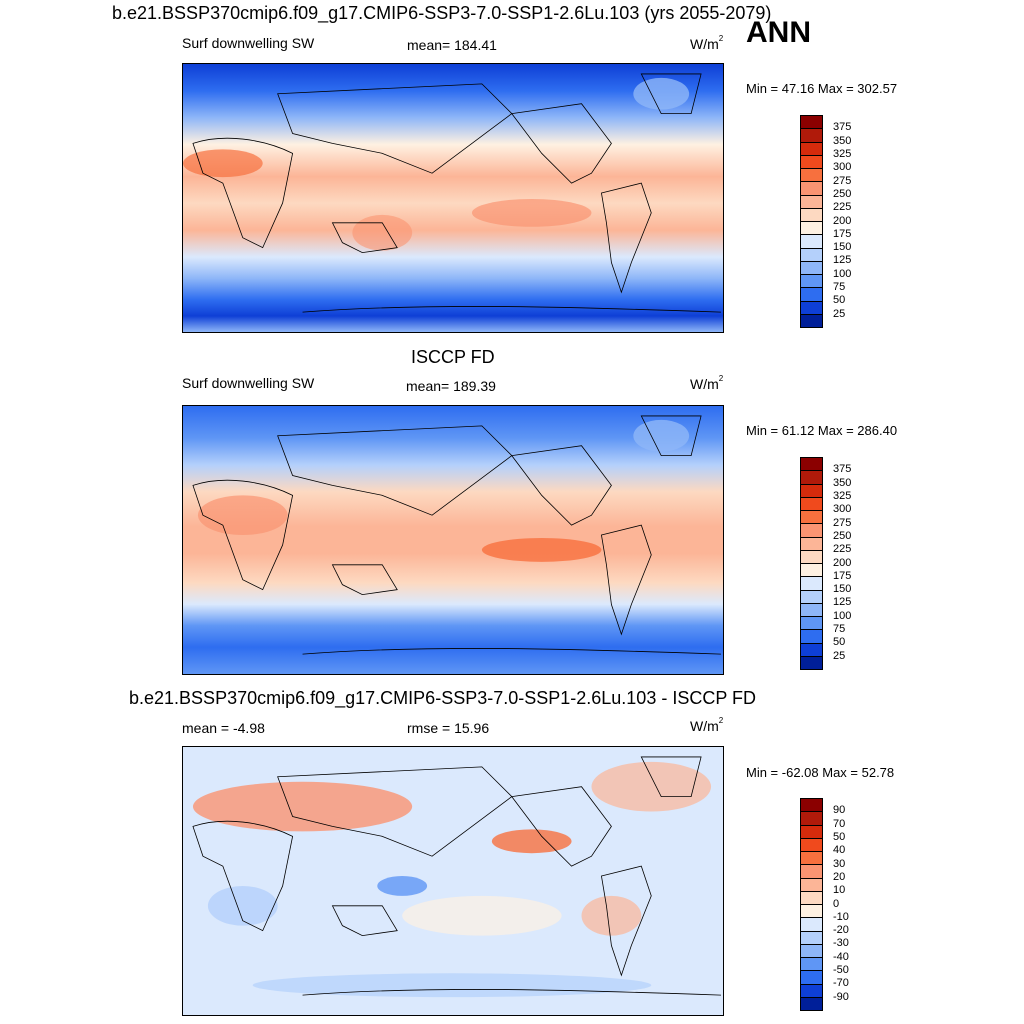  Describe the element at coordinates (839, 876) in the screenshot. I see `colorbar-tick-label: 20` at that location.